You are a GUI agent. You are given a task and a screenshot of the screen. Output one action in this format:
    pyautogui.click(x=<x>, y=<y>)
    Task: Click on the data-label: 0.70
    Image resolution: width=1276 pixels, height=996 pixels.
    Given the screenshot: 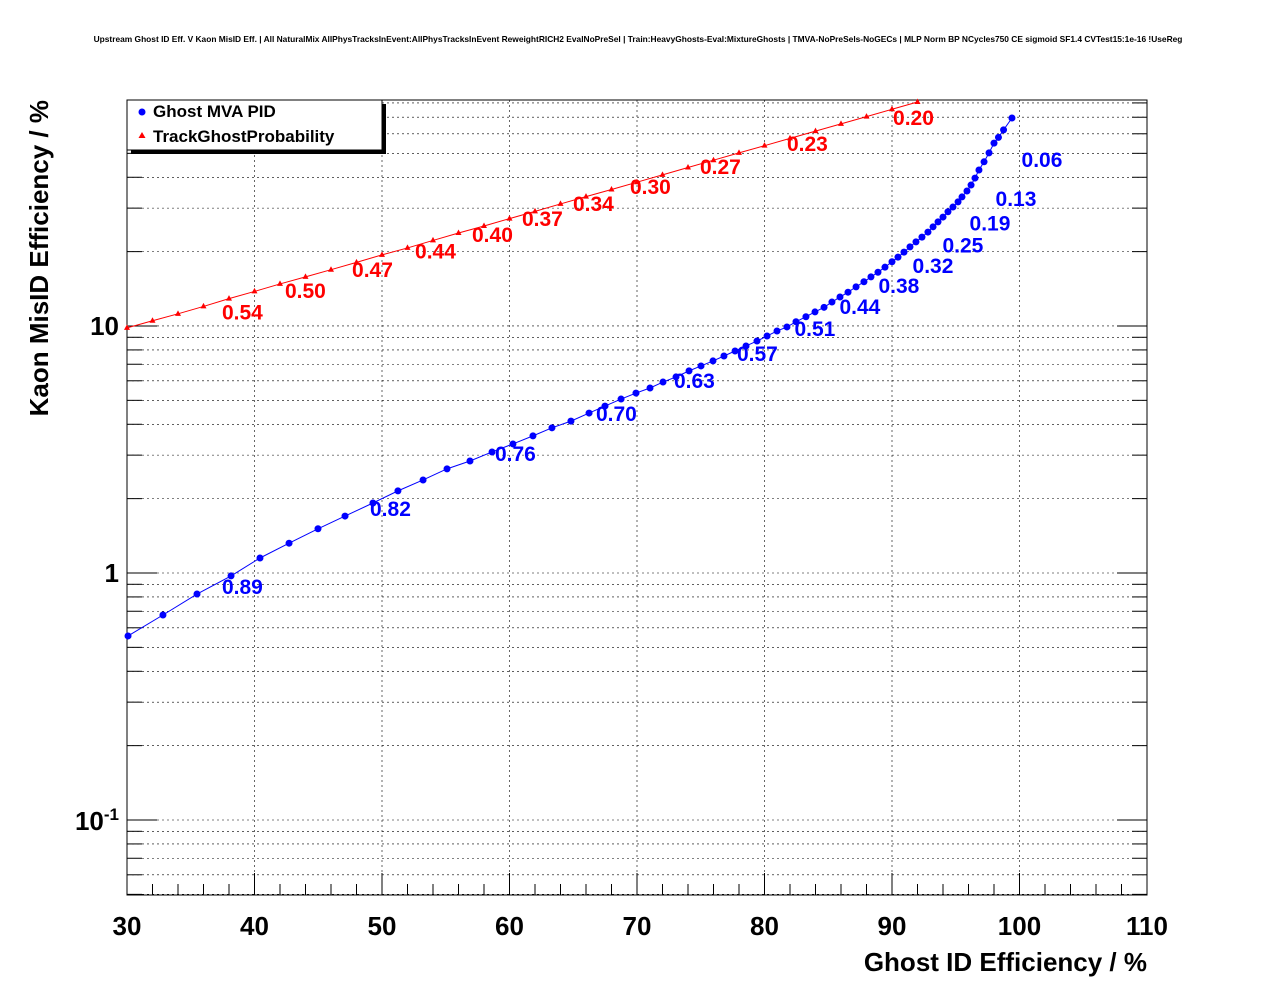 What is the action you would take?
    pyautogui.click(x=616, y=414)
    